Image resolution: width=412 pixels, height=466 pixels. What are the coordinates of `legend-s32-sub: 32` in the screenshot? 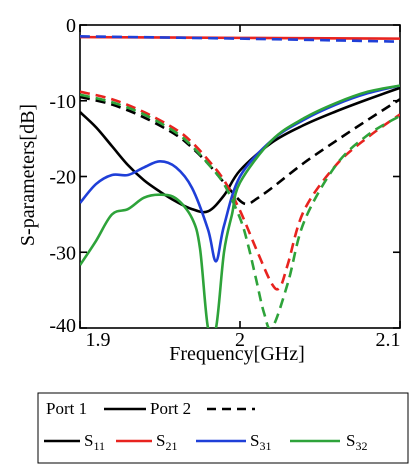 It's located at (361, 446).